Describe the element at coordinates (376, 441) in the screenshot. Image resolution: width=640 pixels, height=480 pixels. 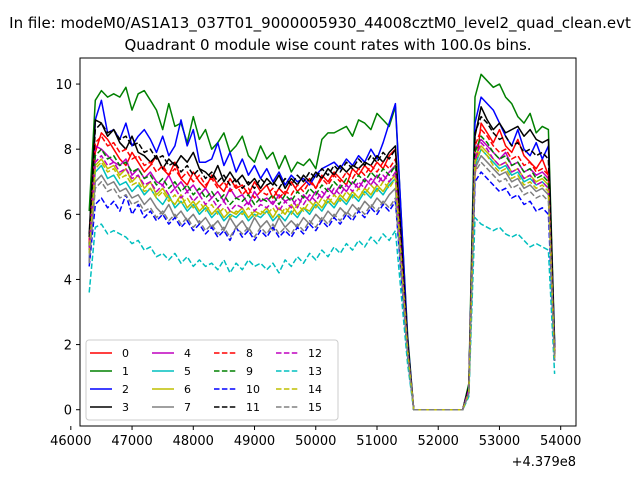
I see `x-tick-label: 51000` at that location.